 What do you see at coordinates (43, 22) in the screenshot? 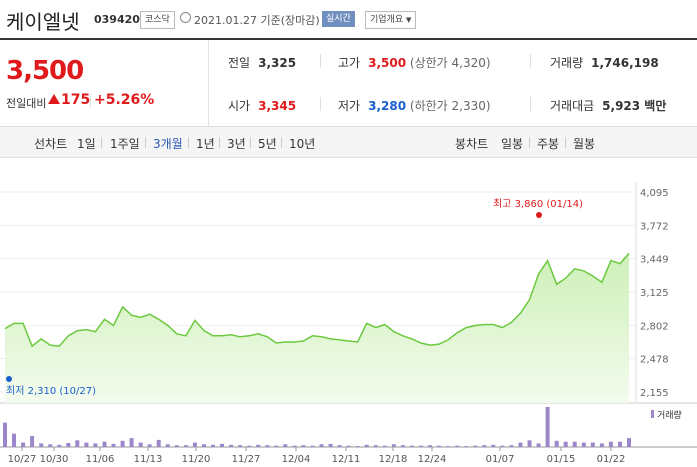
I see `stock-name: 케이엘넷` at bounding box center [43, 22].